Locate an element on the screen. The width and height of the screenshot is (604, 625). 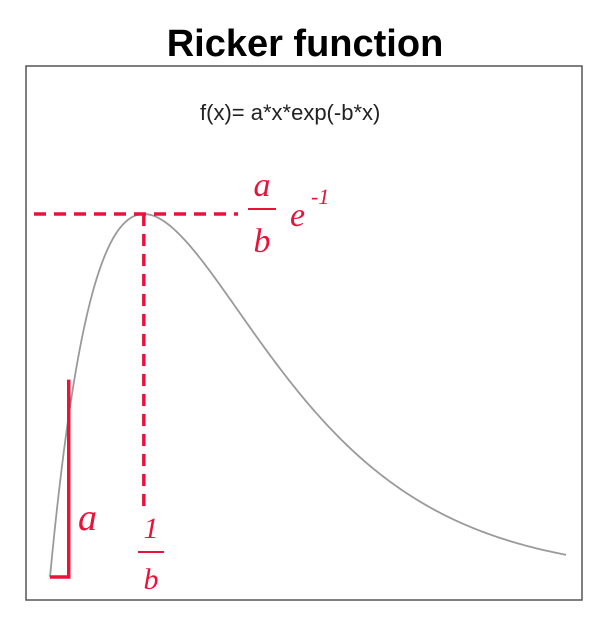
formula-label: f(x)= a*x*exp(-b*x) is located at coordinates (290, 112).